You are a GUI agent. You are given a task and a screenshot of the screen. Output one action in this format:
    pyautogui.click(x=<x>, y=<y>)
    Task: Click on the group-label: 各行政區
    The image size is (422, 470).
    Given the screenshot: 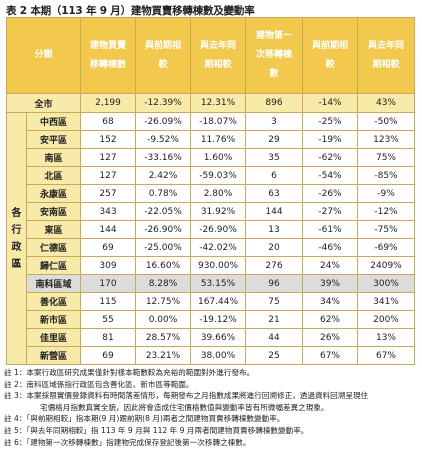 What is the action you would take?
    pyautogui.click(x=16, y=238)
    